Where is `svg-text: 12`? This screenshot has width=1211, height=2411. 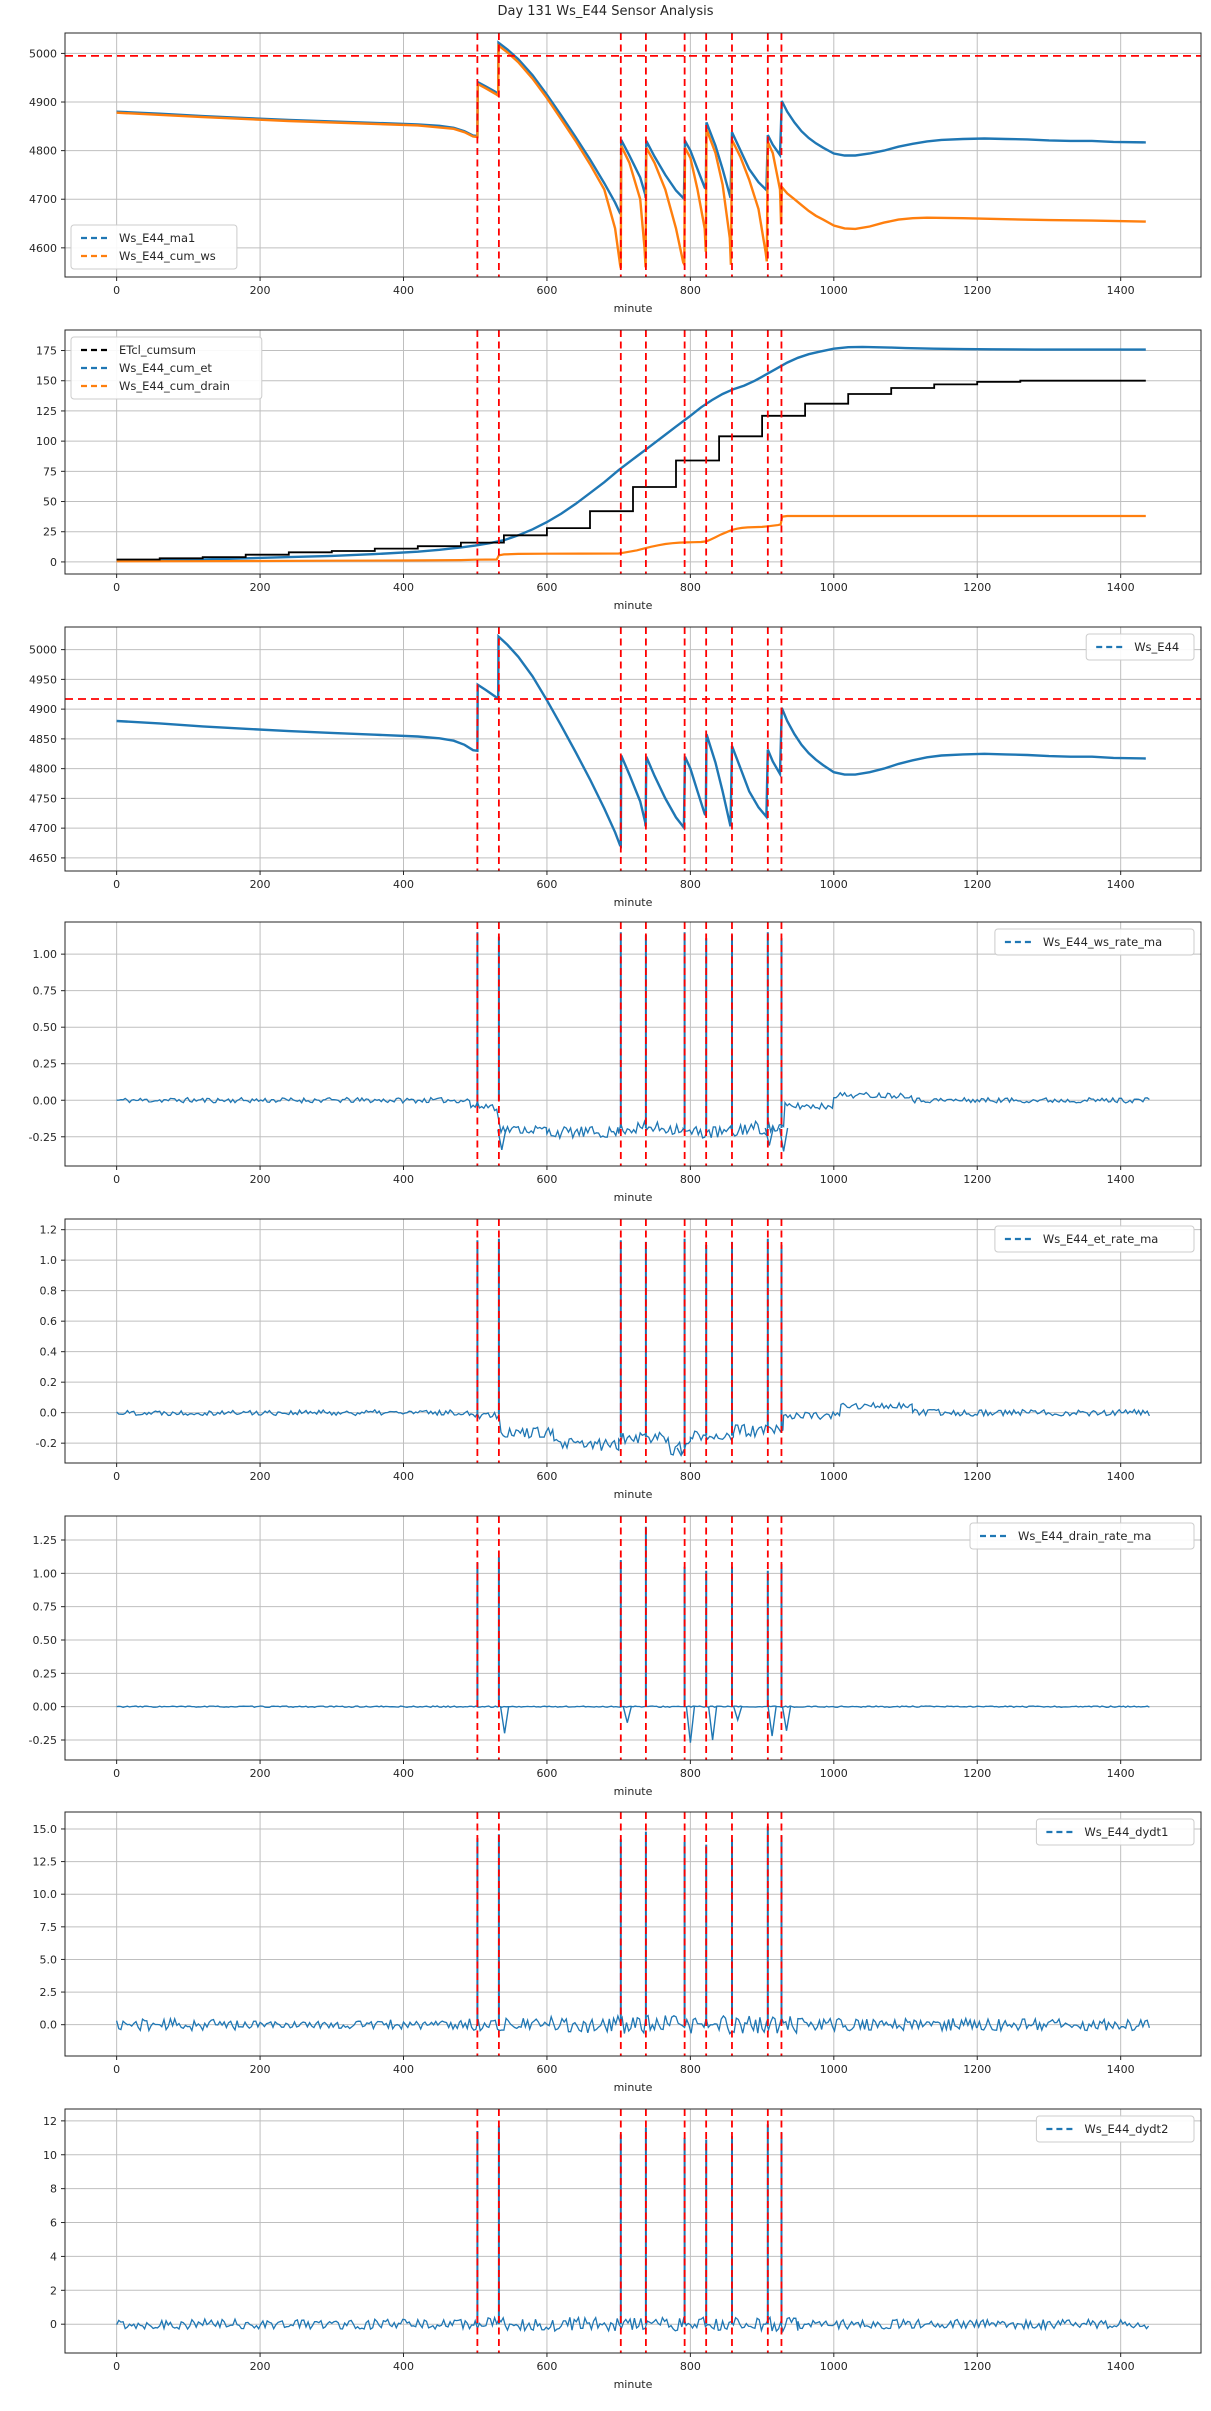
svg-text: 12 is located at coordinates (50, 2121).